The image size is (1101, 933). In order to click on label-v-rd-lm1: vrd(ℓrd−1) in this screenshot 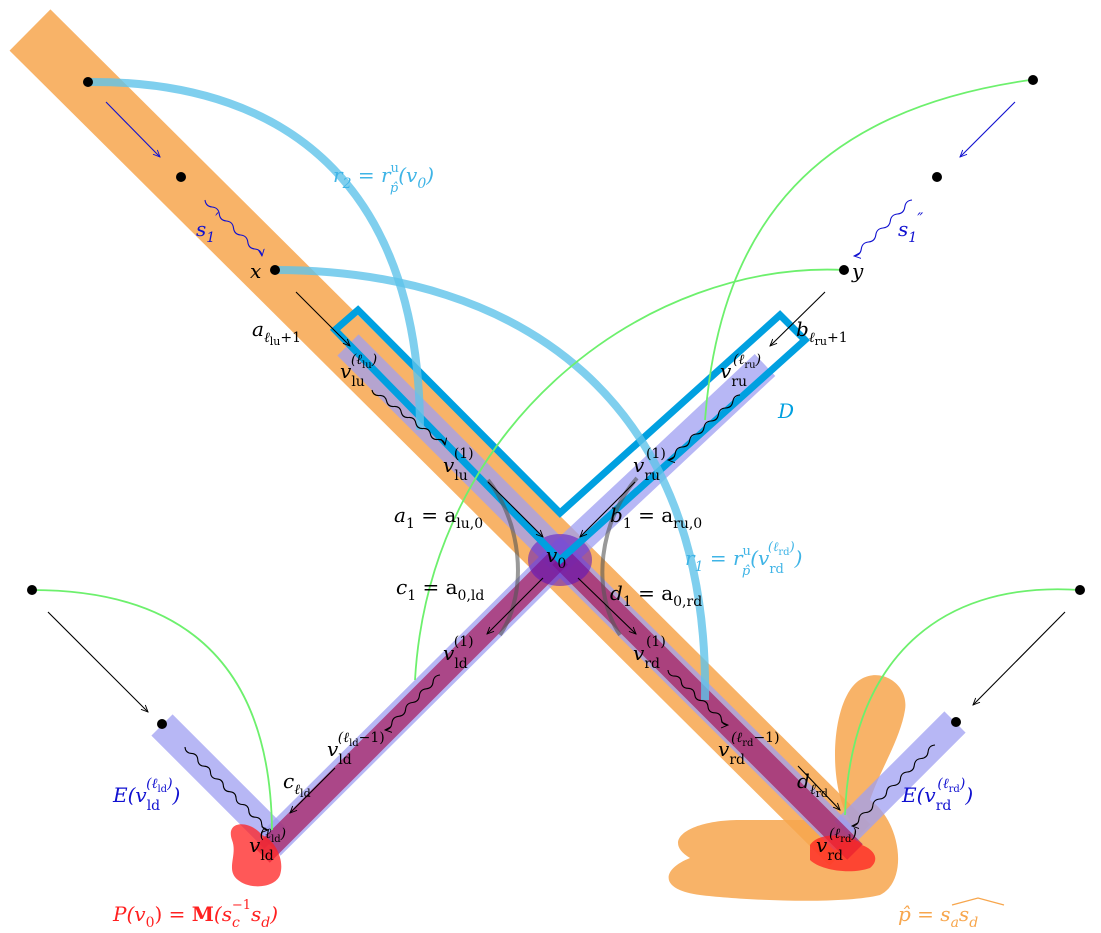, I will do `click(749, 749)`.